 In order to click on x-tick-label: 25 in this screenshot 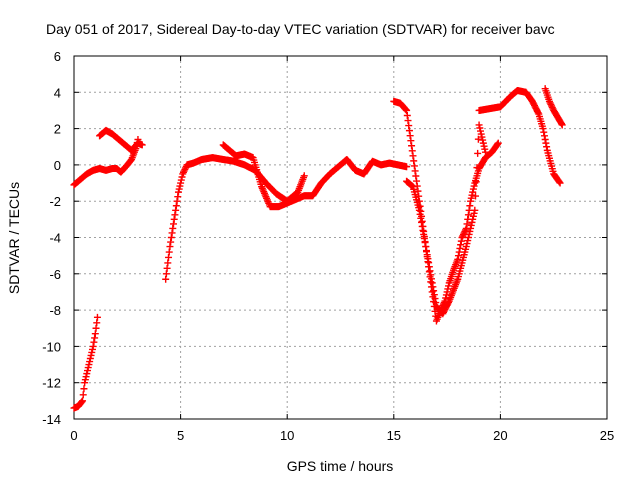, I will do `click(607, 435)`.